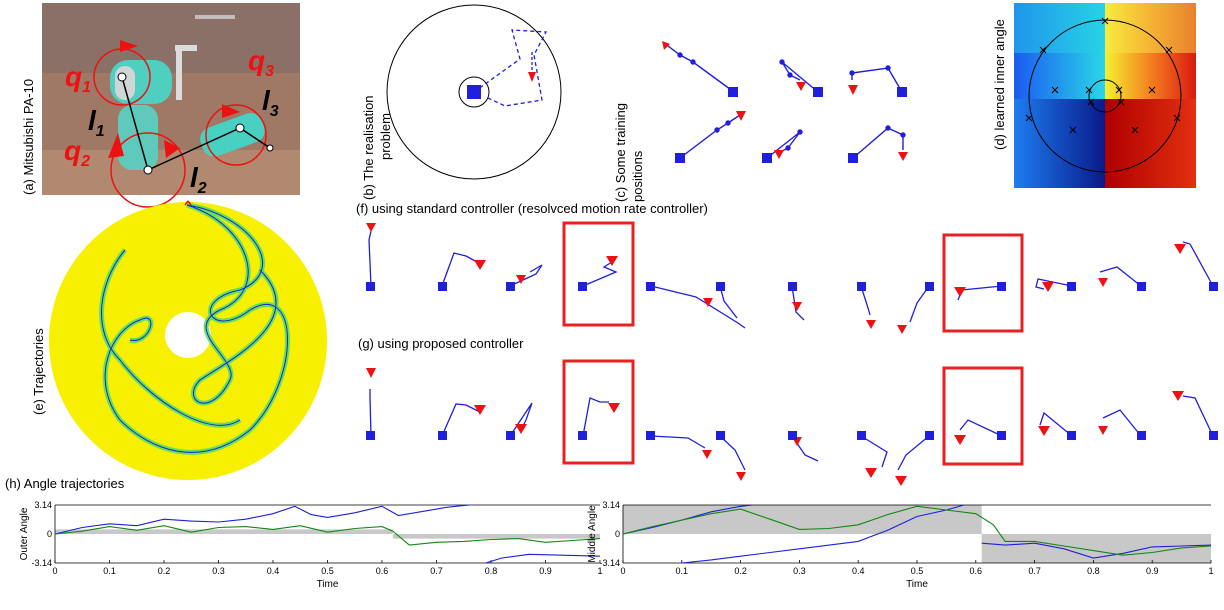 The image size is (1224, 610). I want to click on y-axis-title: Outer Angle, so click(24, 533).